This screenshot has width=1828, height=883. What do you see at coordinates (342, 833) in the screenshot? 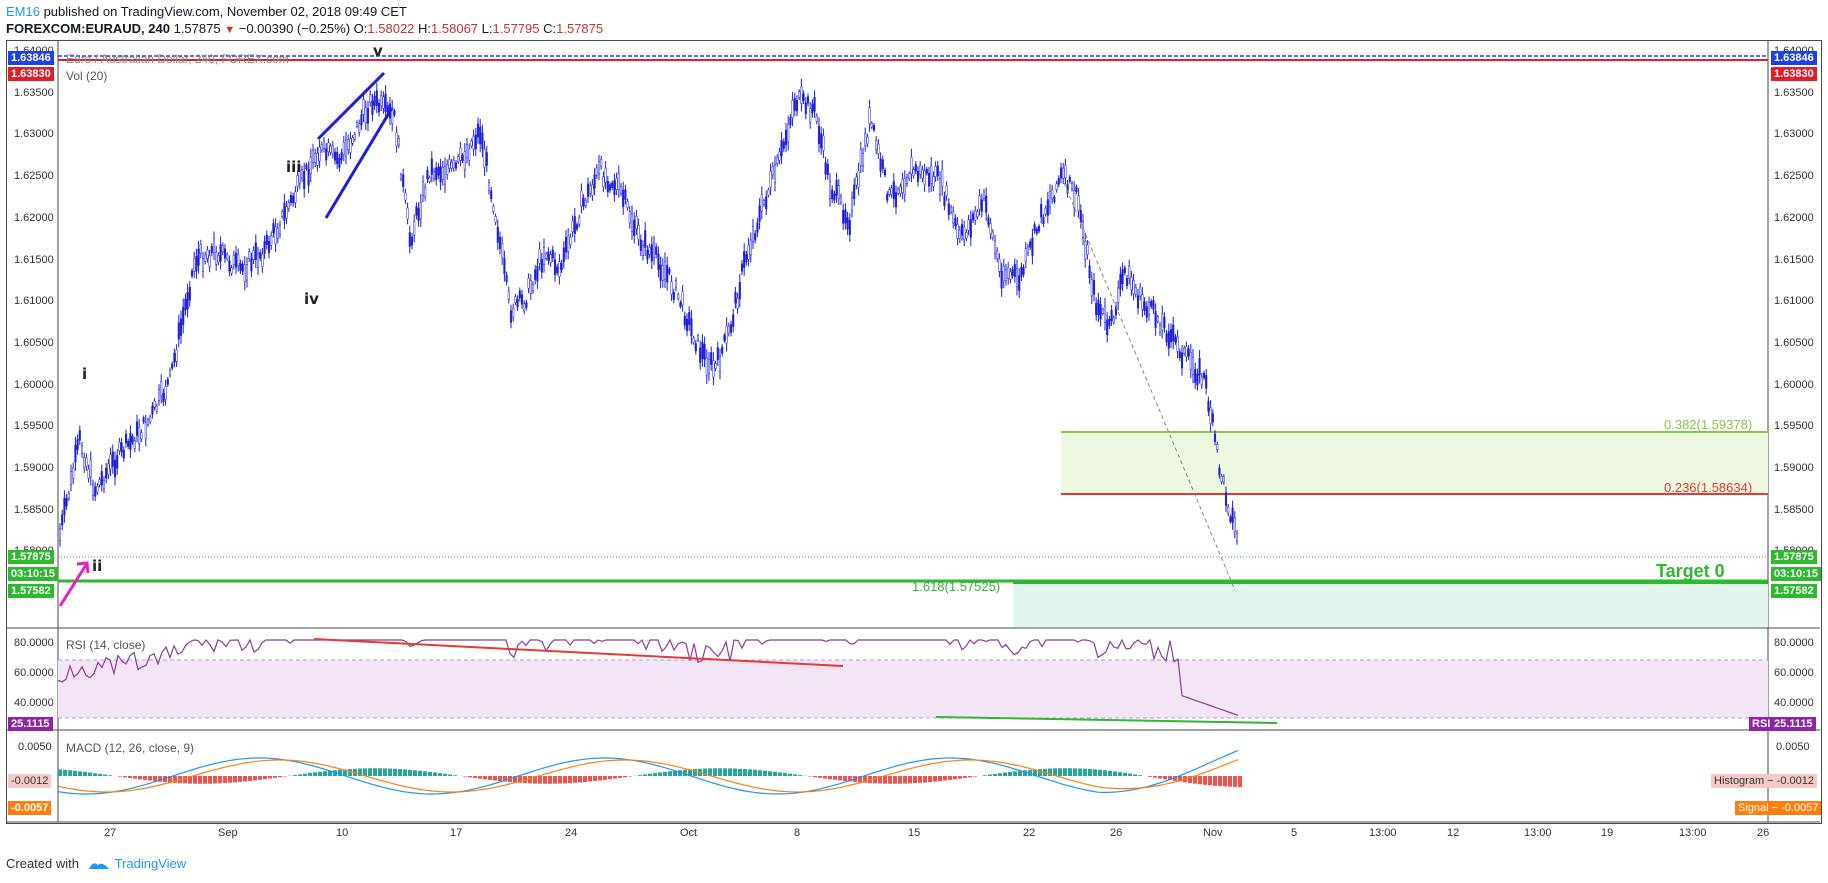
I see `time-axis-label: 10` at bounding box center [342, 833].